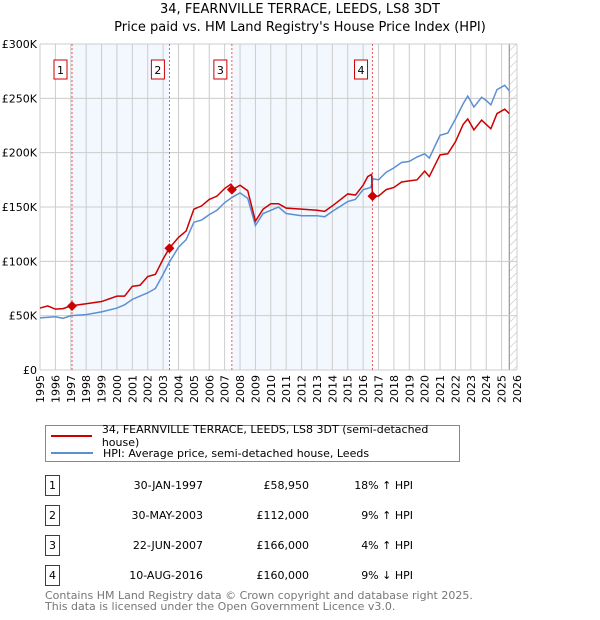 The image size is (600, 620). What do you see at coordinates (283, 575) in the screenshot?
I see `sale-price: £160,000` at bounding box center [283, 575].